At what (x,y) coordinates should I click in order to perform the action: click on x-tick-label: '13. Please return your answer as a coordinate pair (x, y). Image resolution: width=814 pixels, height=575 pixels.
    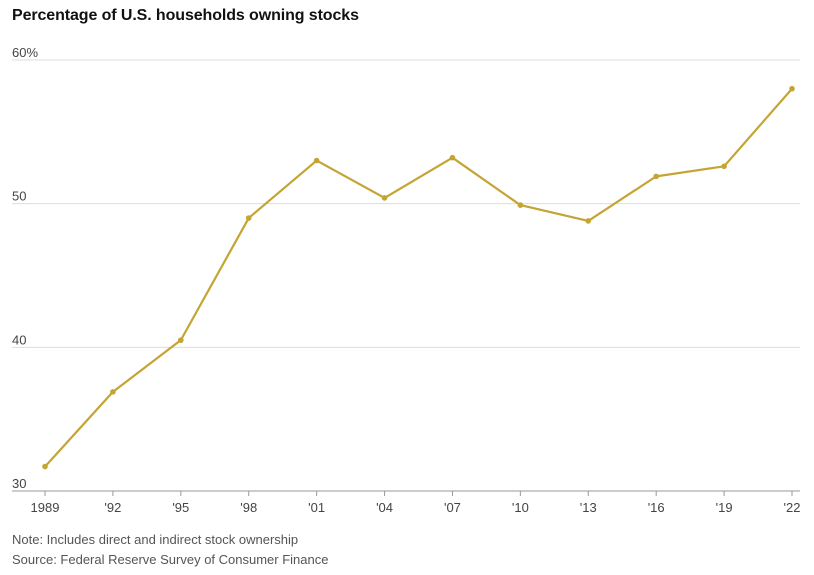
    Looking at the image, I should click on (588, 507).